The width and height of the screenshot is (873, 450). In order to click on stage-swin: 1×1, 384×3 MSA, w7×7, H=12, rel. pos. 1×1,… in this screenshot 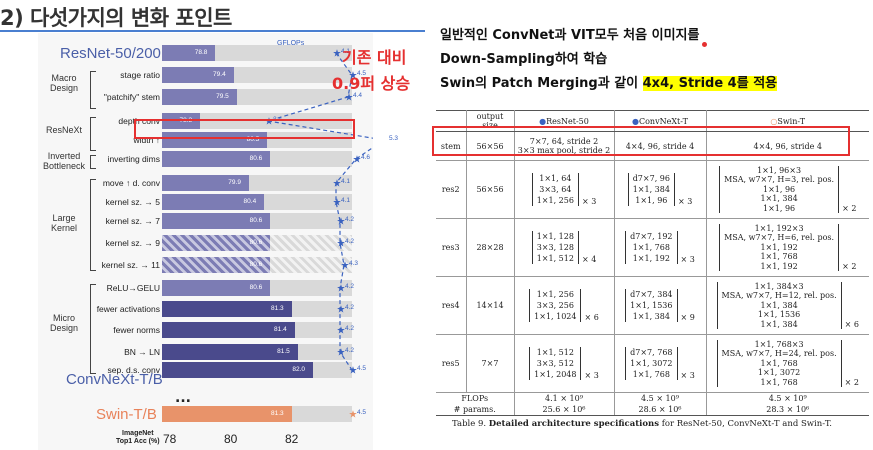, I will do `click(787, 305)`.